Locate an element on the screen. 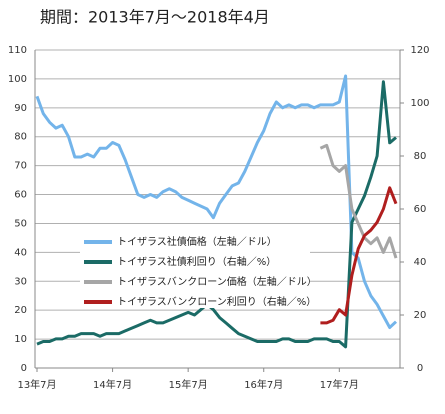 The height and width of the screenshot is (414, 445). y-tick-label: 70 is located at coordinates (20, 166).